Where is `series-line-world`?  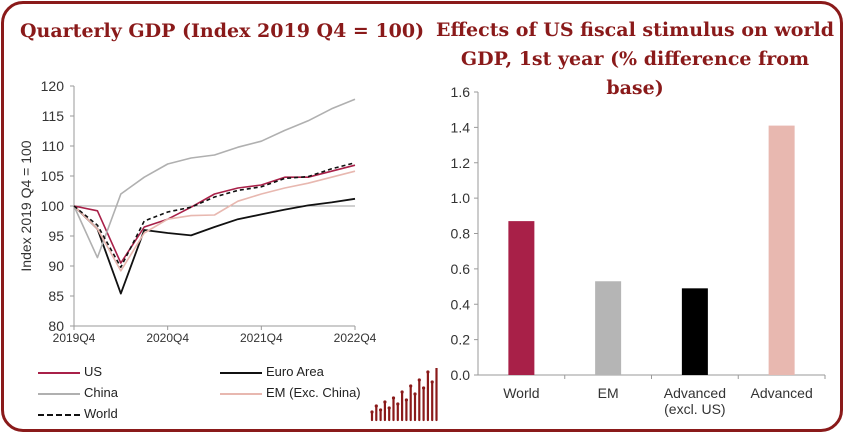 series-line-world is located at coordinates (214, 215).